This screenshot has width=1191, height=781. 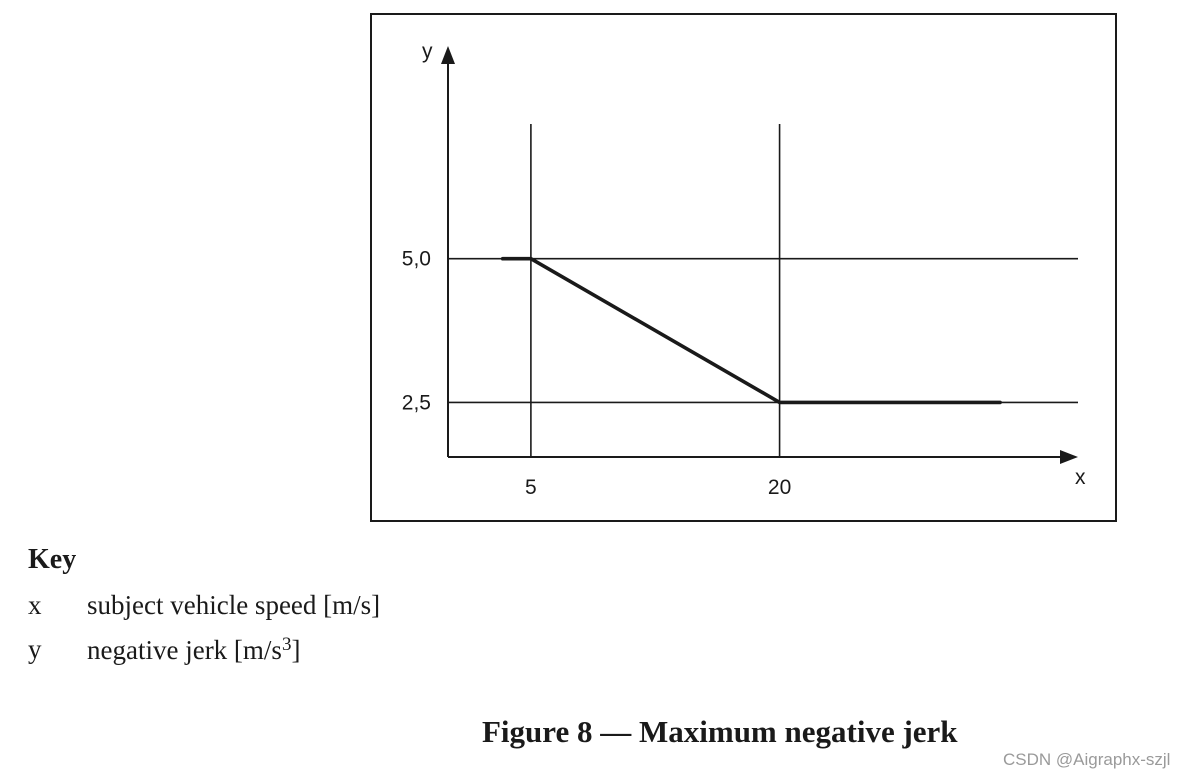 I want to click on x-tick-label: 20, so click(x=779, y=487).